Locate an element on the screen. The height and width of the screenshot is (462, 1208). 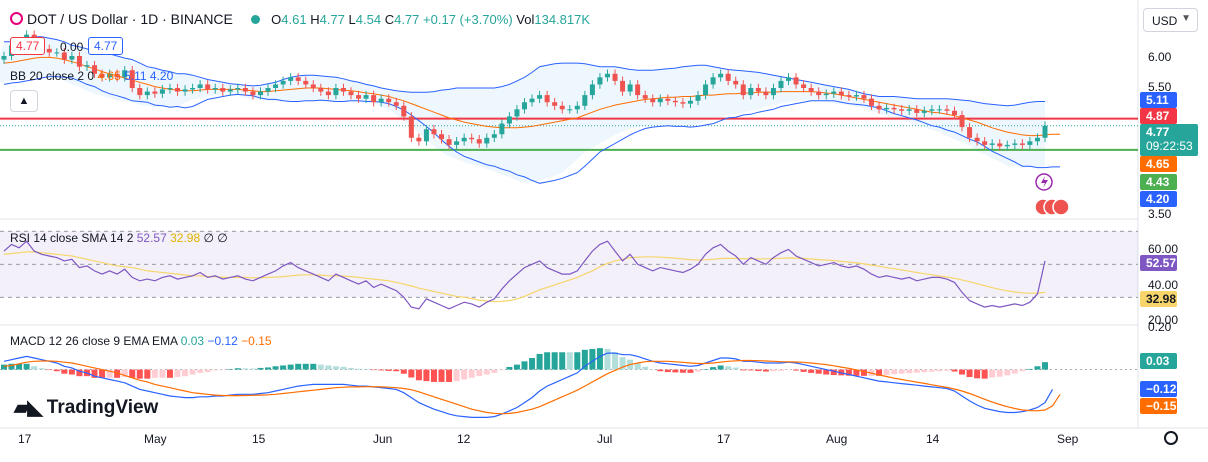
settings-gear-icon is located at coordinates (1171, 438).